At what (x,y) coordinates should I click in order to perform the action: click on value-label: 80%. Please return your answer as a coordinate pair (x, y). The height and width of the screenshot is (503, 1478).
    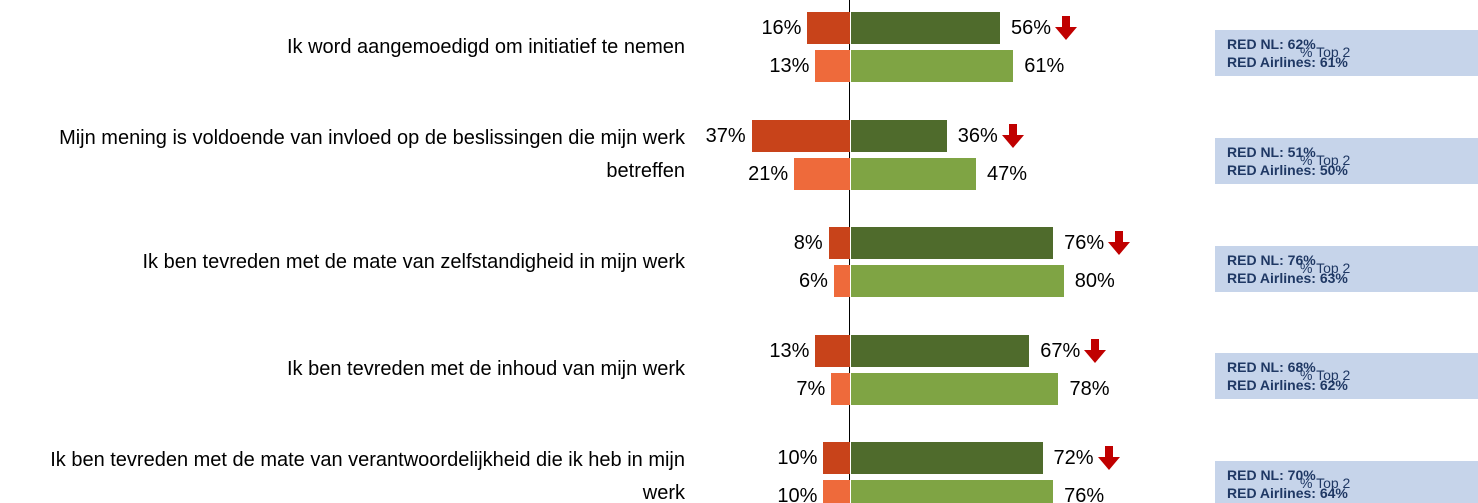
    Looking at the image, I should click on (1094, 281).